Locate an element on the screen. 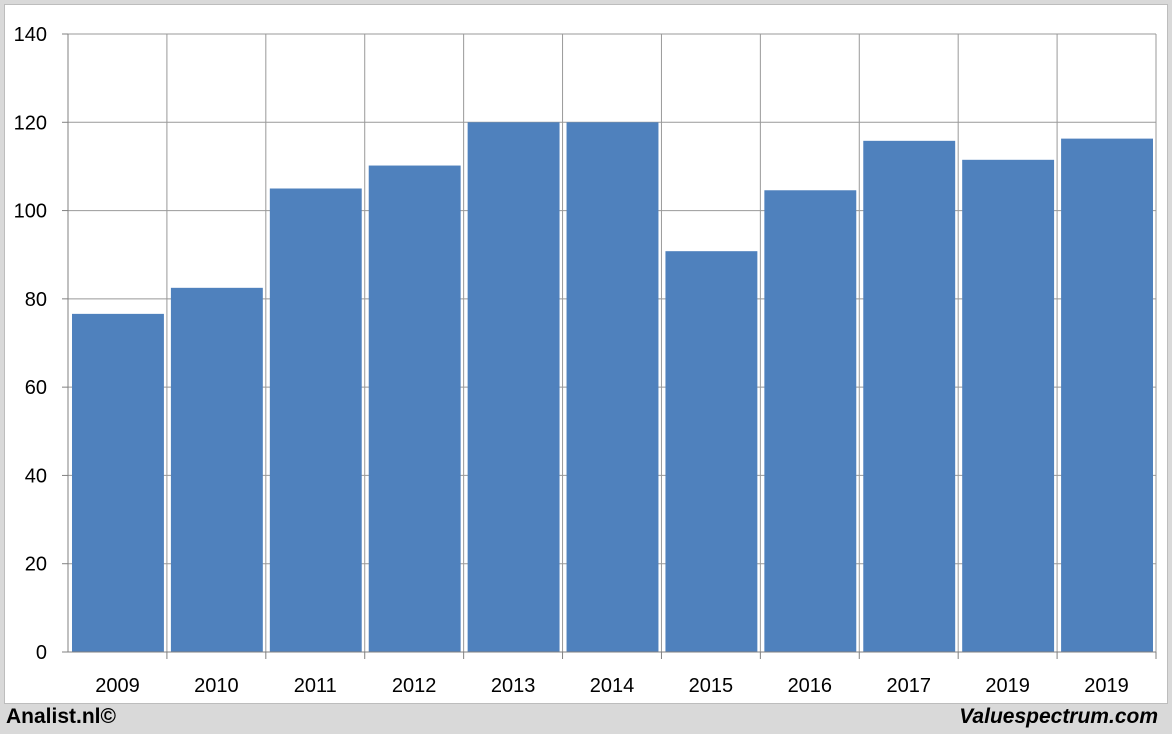  x-tick-label: 2010 is located at coordinates (216, 686).